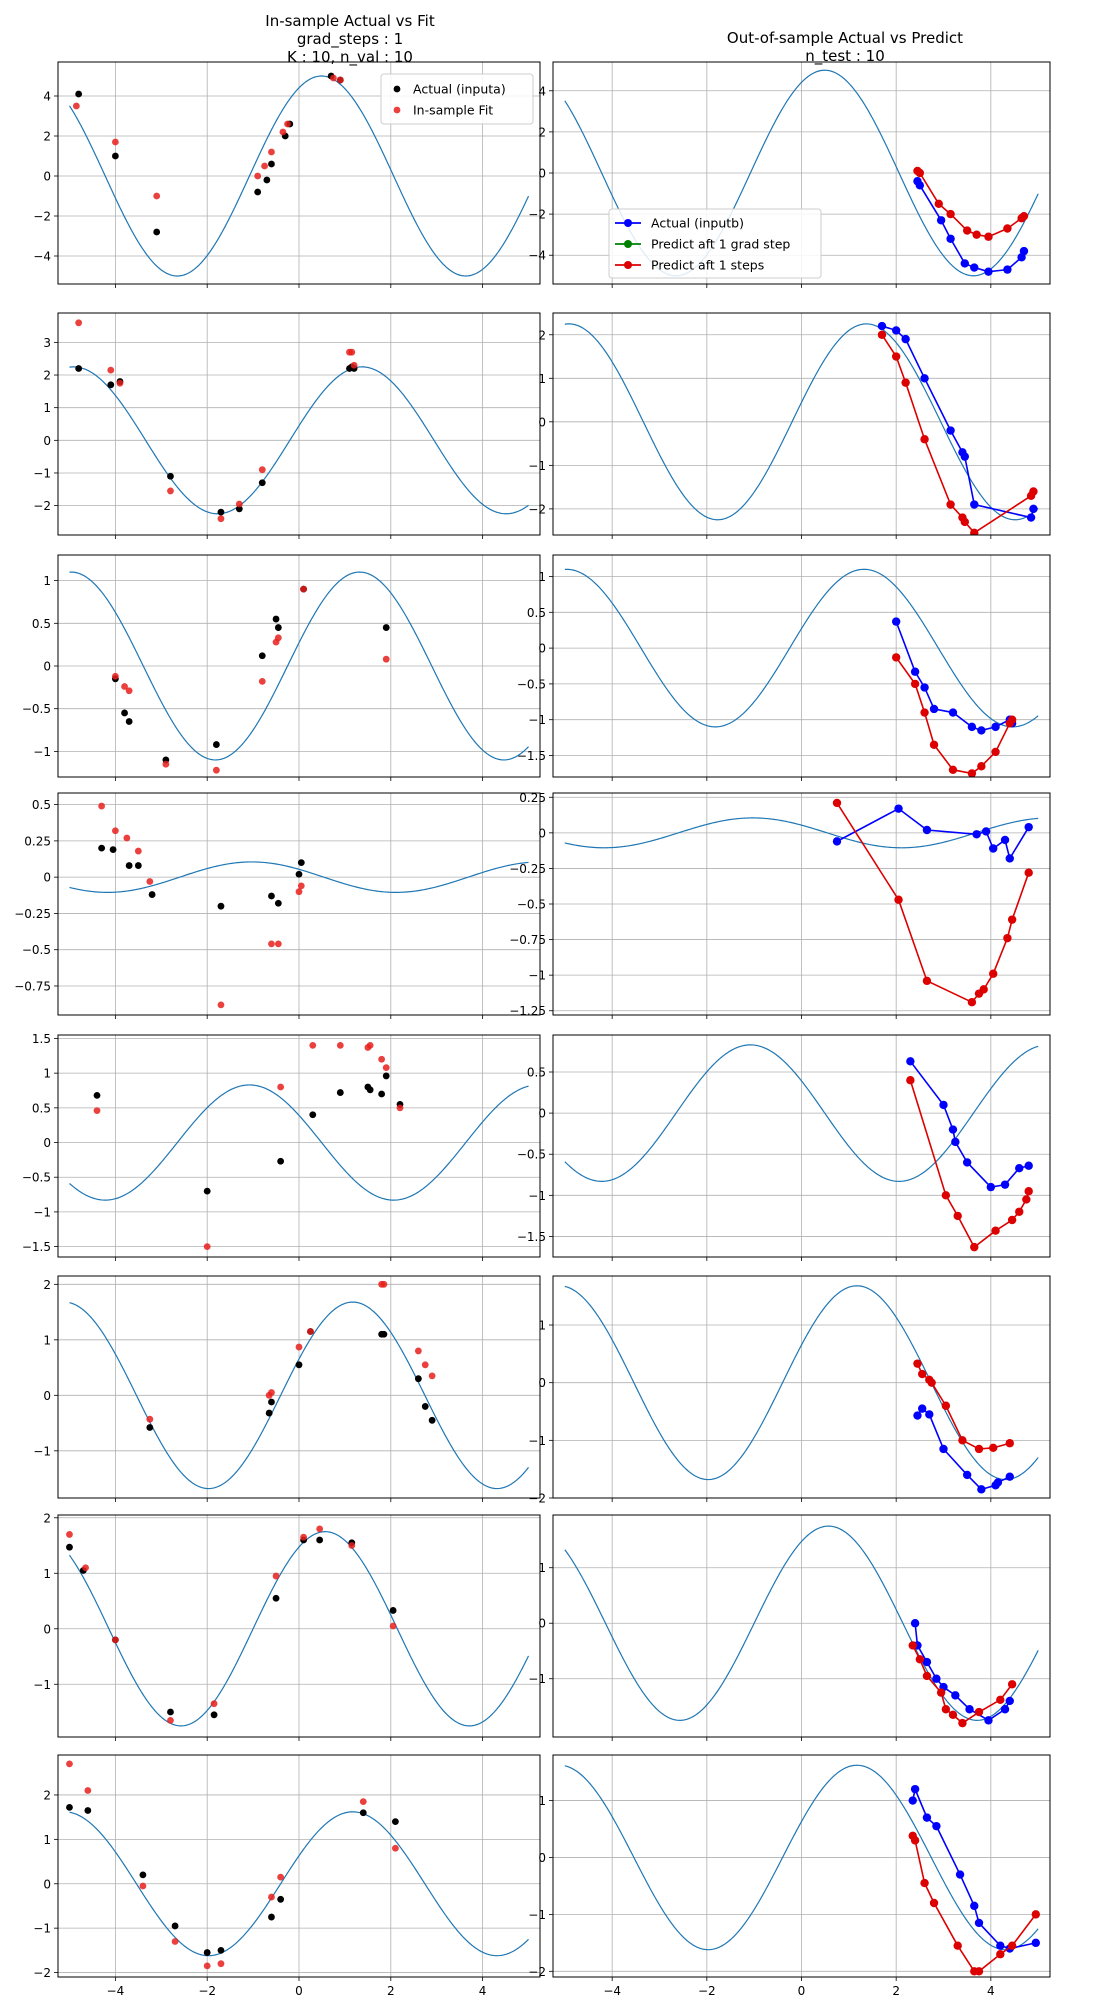 The width and height of the screenshot is (1100, 2000). I want to click on legend-fit-marker, so click(397, 110).